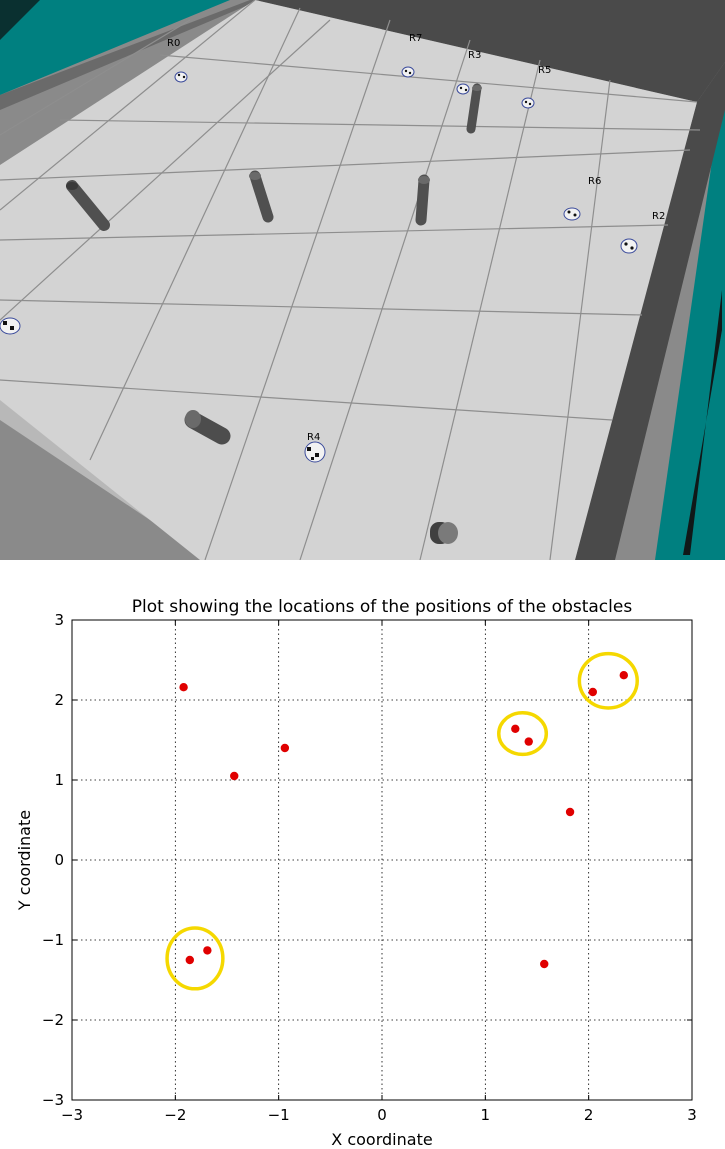 This screenshot has width=725, height=1149. I want to click on robot-unlabeled, so click(10, 326).